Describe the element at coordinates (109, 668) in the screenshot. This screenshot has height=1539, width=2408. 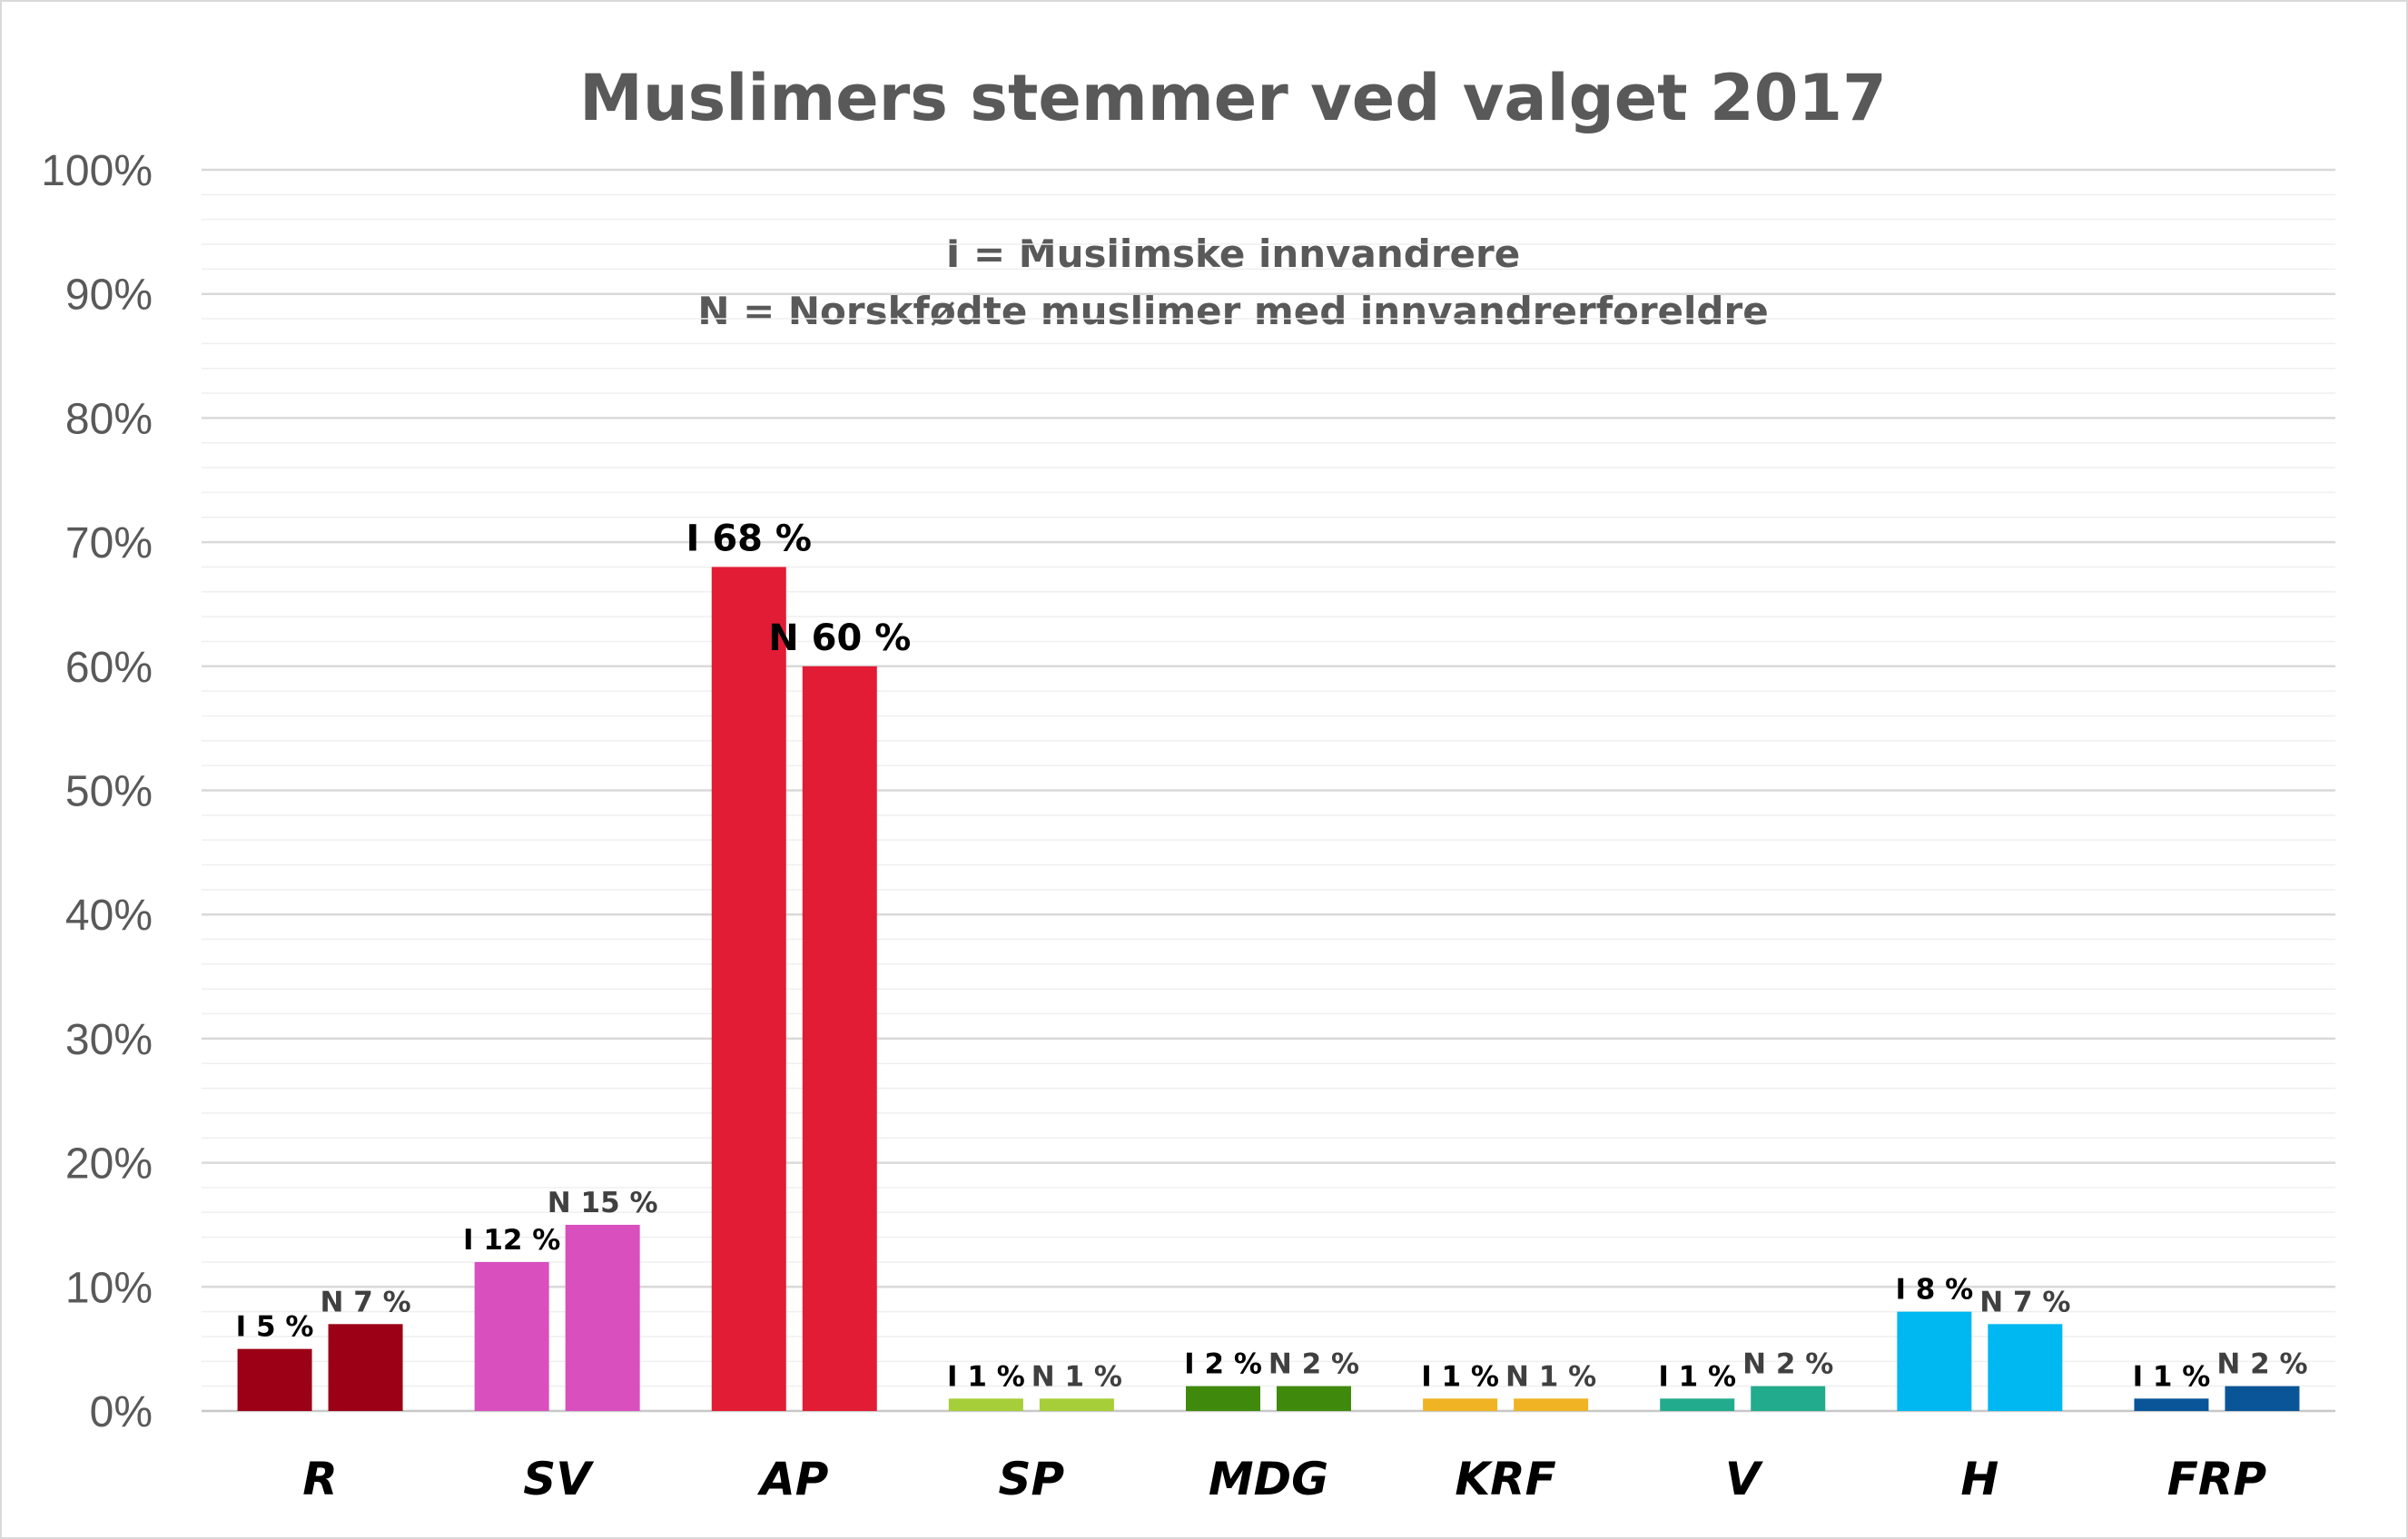
I see `y-tick-label: 60%` at that location.